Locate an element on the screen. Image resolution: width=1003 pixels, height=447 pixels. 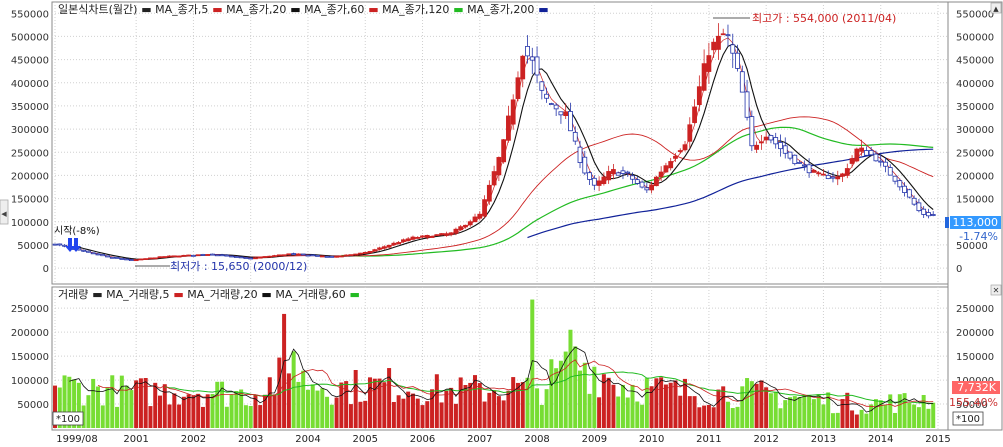
volume-tick-left-0: 50000 is located at coordinates (33, 405).